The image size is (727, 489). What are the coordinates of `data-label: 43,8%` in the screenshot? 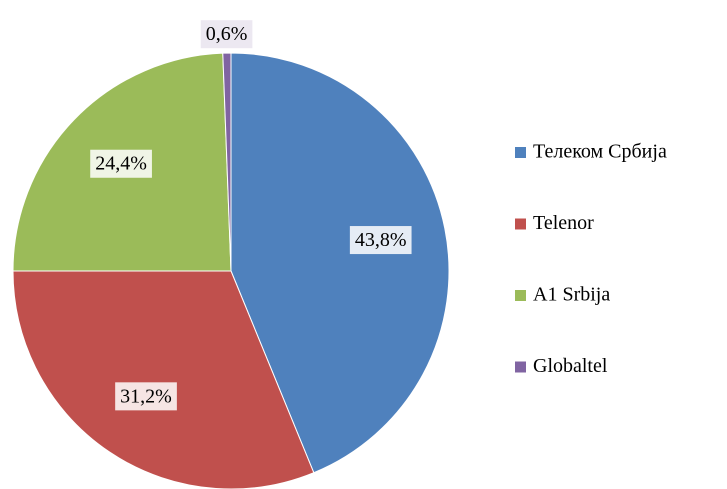 It's located at (381, 240).